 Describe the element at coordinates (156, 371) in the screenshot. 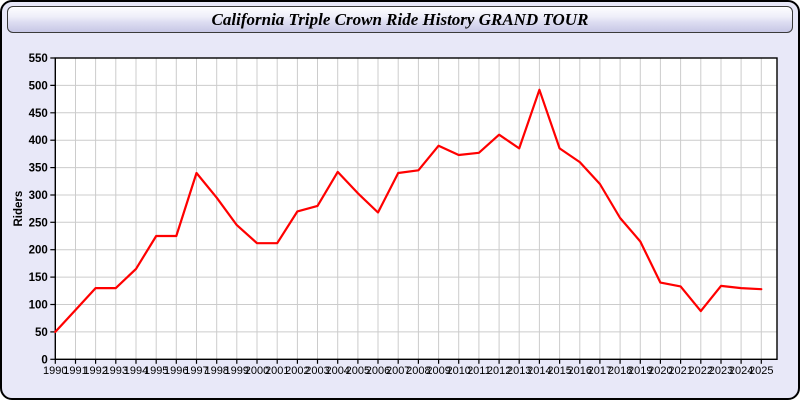

I see `svg-text: 1995` at that location.